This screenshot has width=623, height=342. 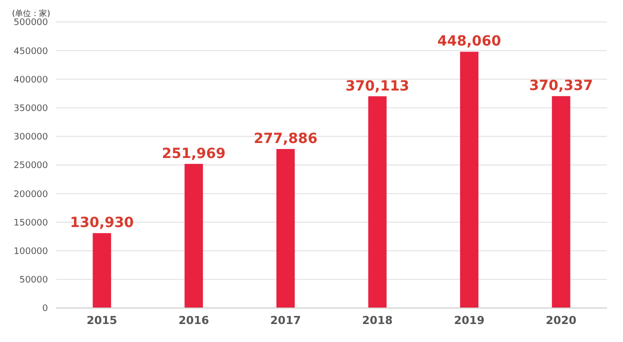 I want to click on x-tick-label: 2016, so click(x=194, y=320).